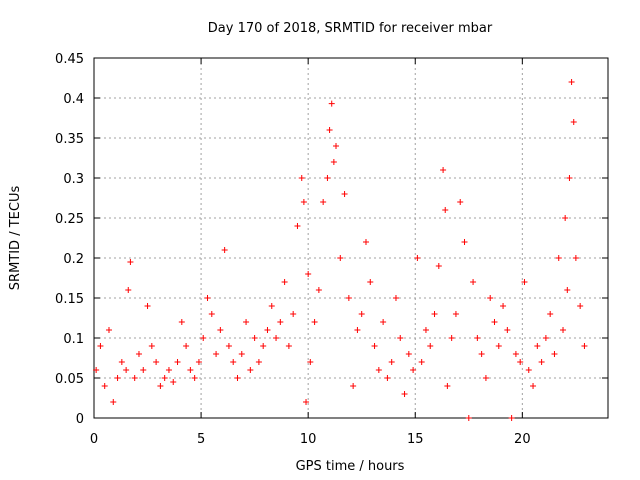  What do you see at coordinates (415, 439) in the screenshot?
I see `x-tick-label: 15` at bounding box center [415, 439].